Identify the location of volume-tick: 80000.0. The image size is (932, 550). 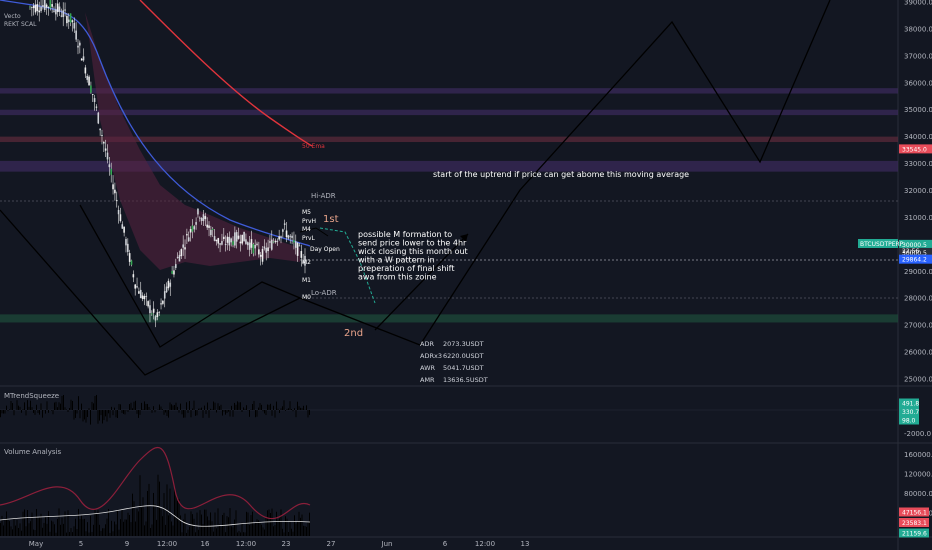
(918, 494).